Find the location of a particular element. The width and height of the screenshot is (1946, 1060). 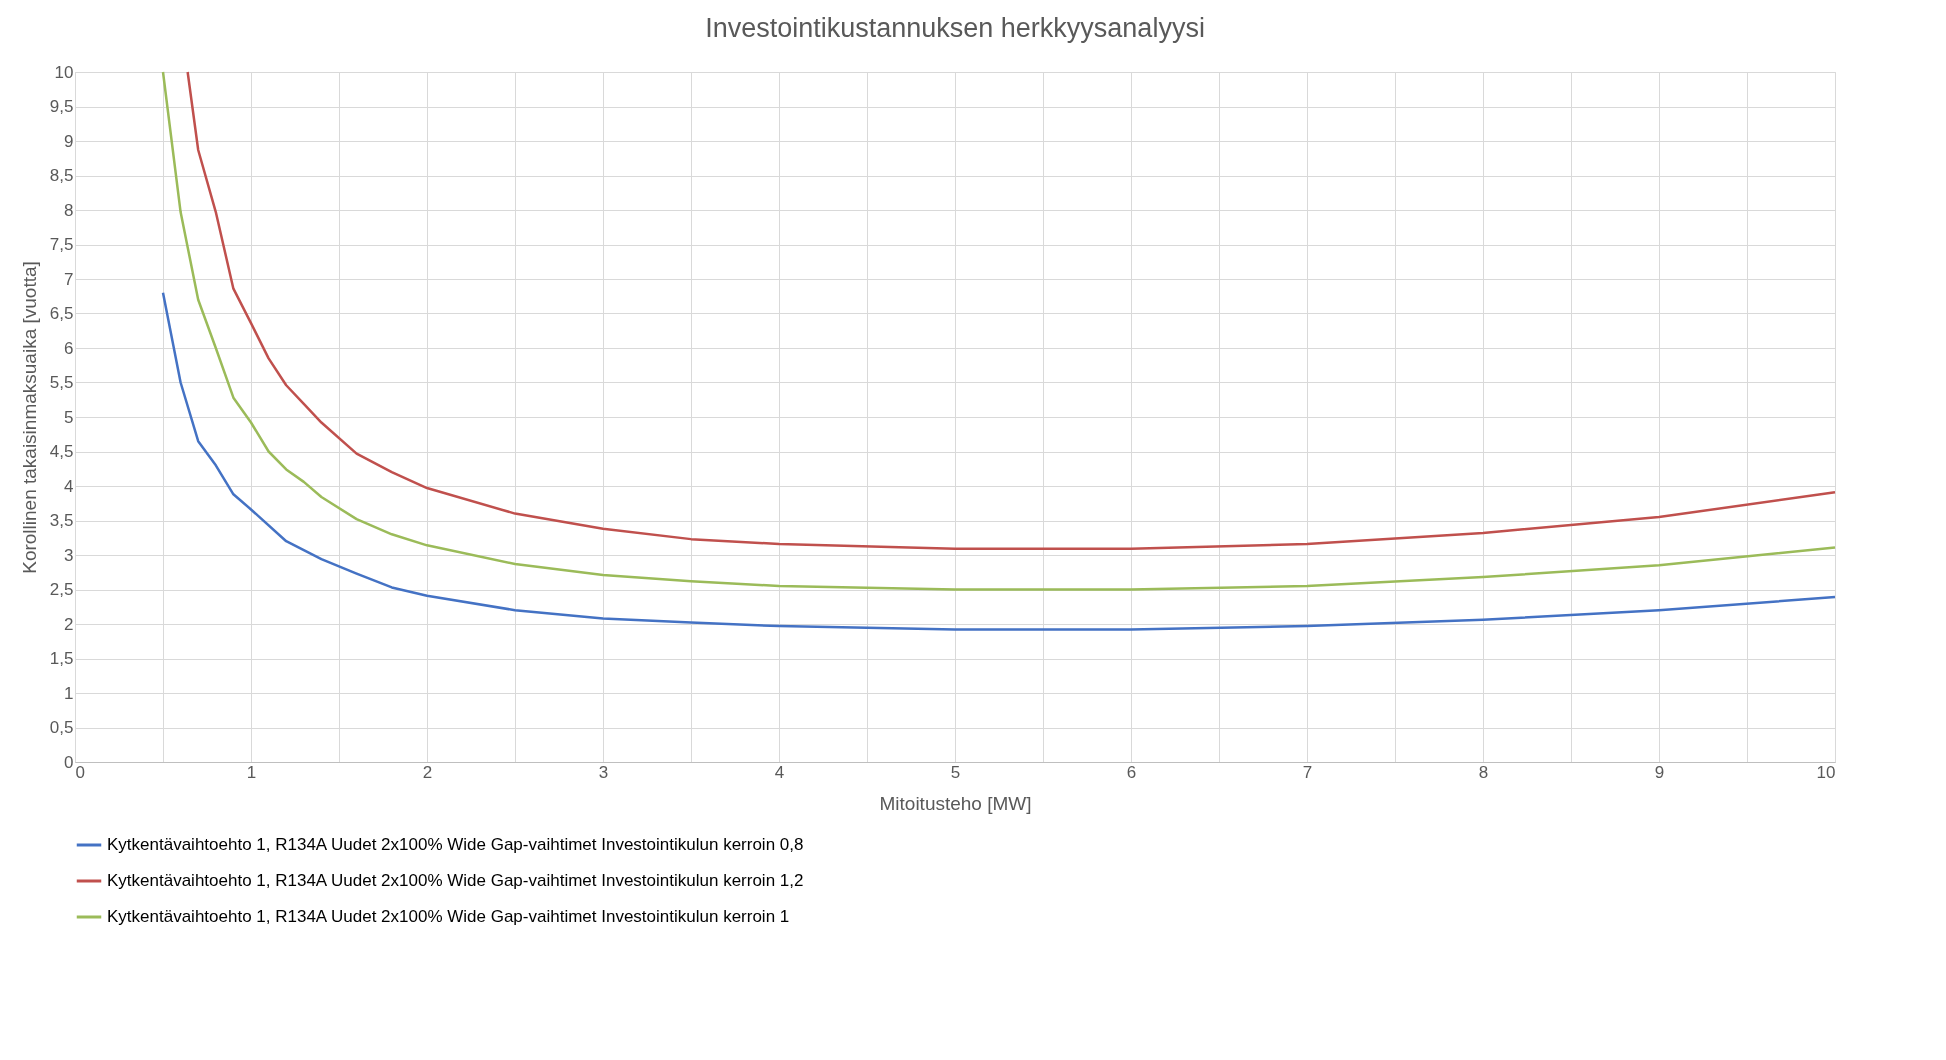

x-tick-label: 10 is located at coordinates (1826, 772).